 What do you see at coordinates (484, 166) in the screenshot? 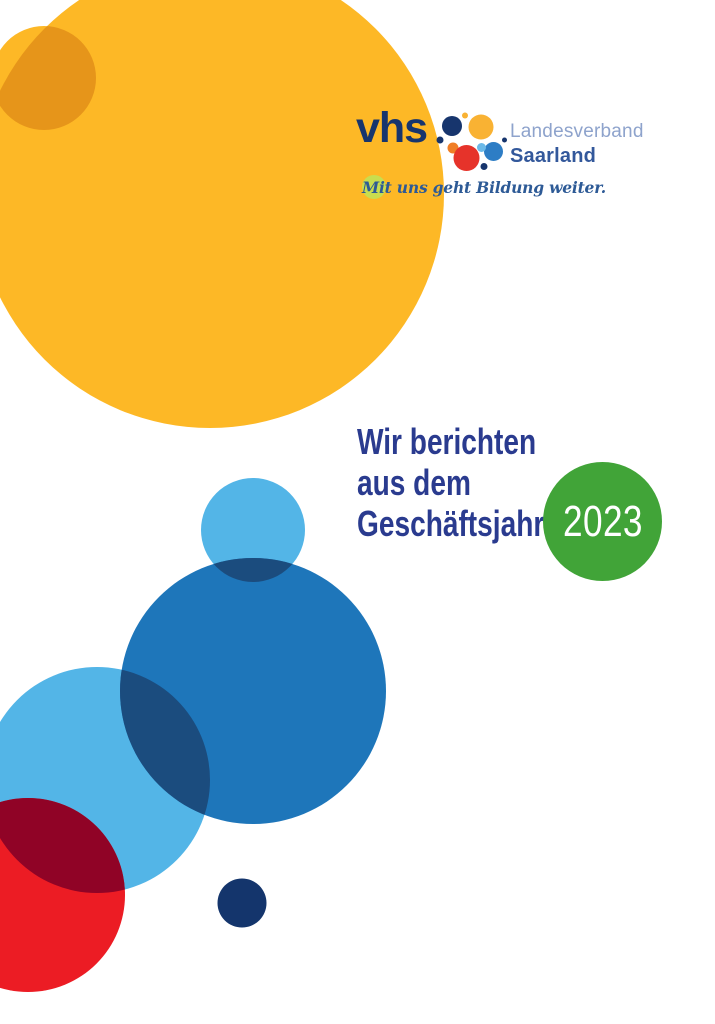
I see `logo-dot-navy-bottom` at bounding box center [484, 166].